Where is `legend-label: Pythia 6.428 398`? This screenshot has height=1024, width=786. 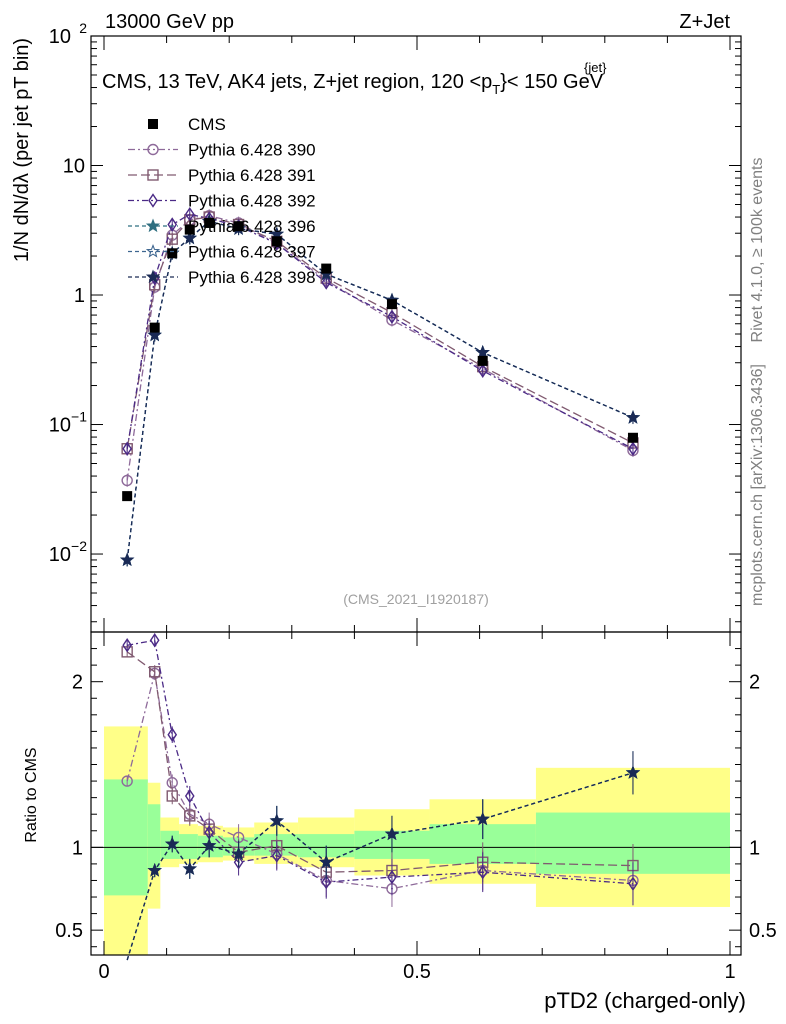
legend-label: Pythia 6.428 398 is located at coordinates (252, 277).